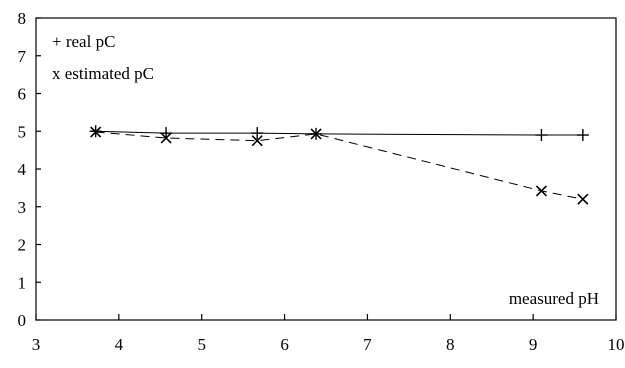  I want to click on x-tick-label: 8, so click(450, 344).